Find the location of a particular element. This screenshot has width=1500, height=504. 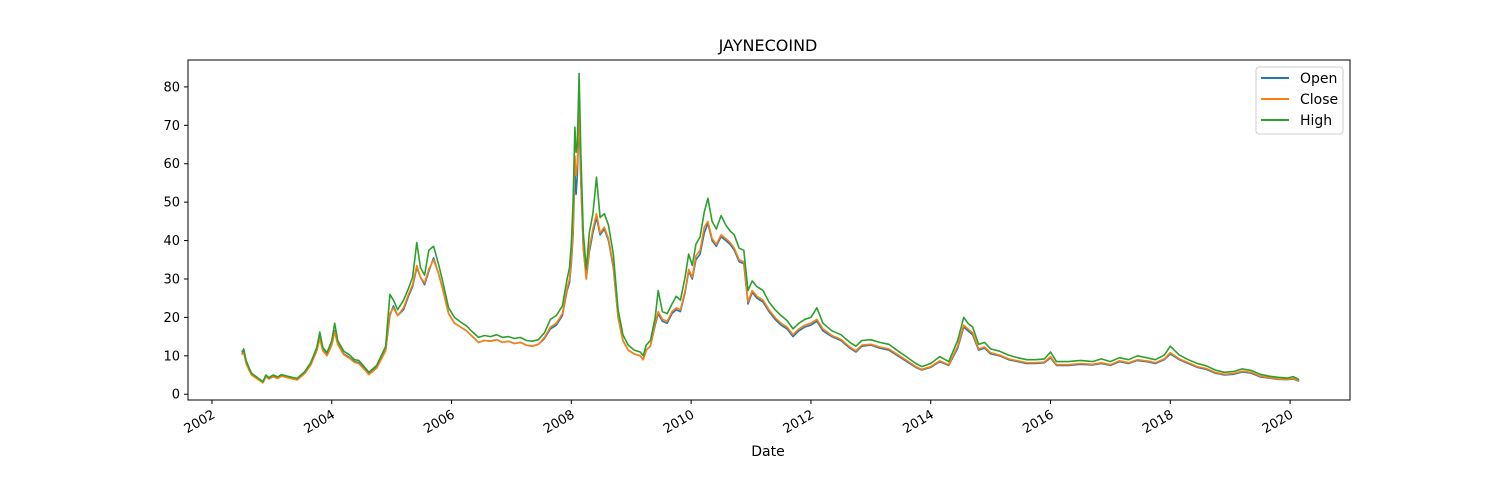

x-tick-label: 2018 is located at coordinates (1158, 422).